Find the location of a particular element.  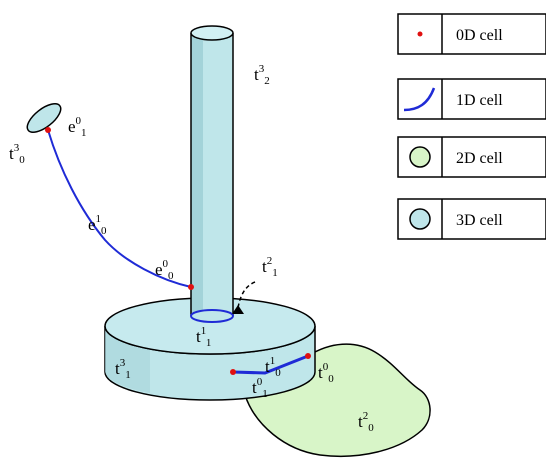

legend-circle-cyan-icon is located at coordinates (420, 219).